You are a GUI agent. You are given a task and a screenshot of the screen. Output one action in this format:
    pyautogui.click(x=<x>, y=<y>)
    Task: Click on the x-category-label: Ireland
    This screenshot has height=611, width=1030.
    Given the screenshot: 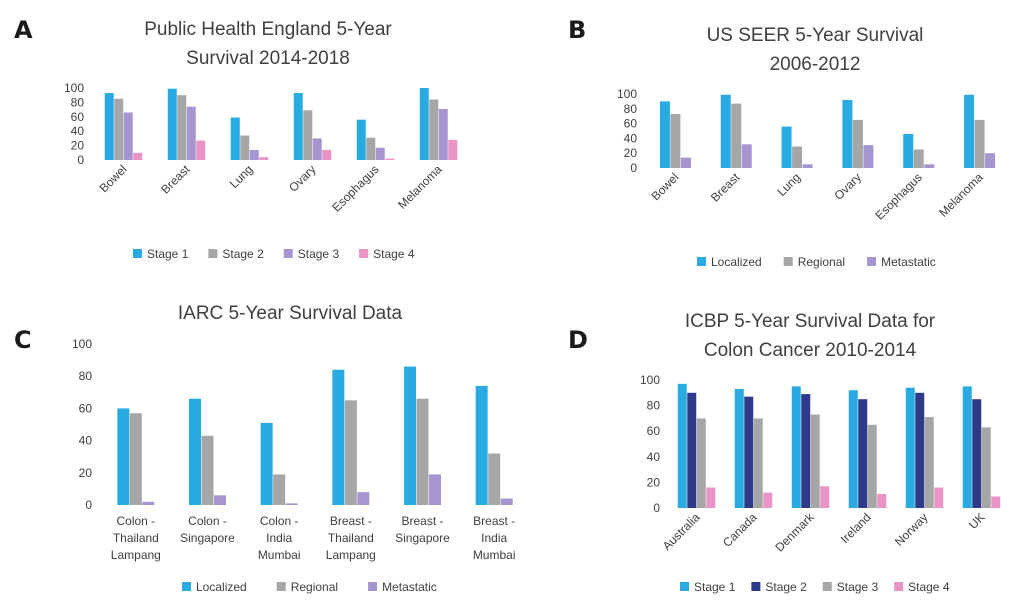 What is the action you would take?
    pyautogui.click(x=856, y=528)
    